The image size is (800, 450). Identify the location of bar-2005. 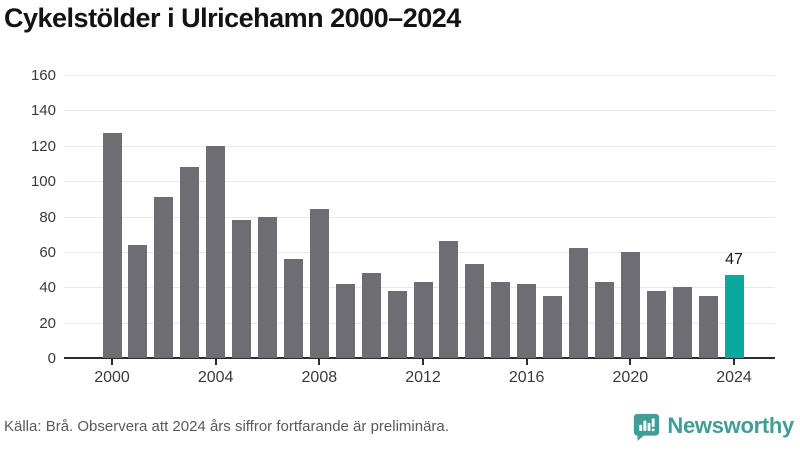
(242, 289).